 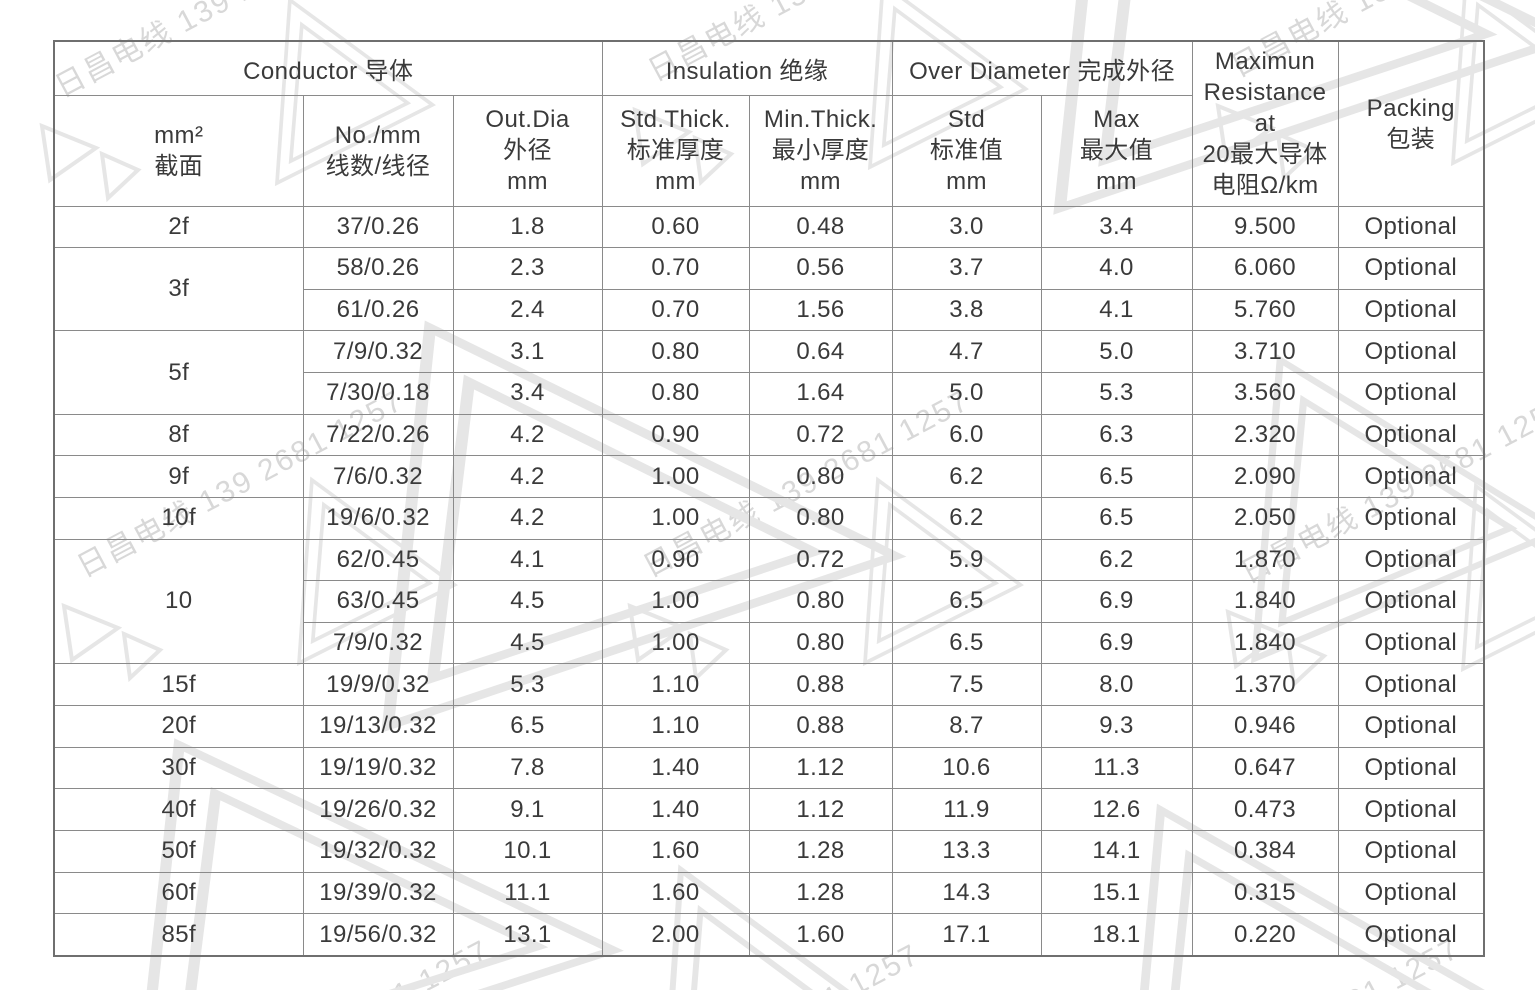 I want to click on cell-no-mm: 19/39/0.32, so click(x=378, y=893).